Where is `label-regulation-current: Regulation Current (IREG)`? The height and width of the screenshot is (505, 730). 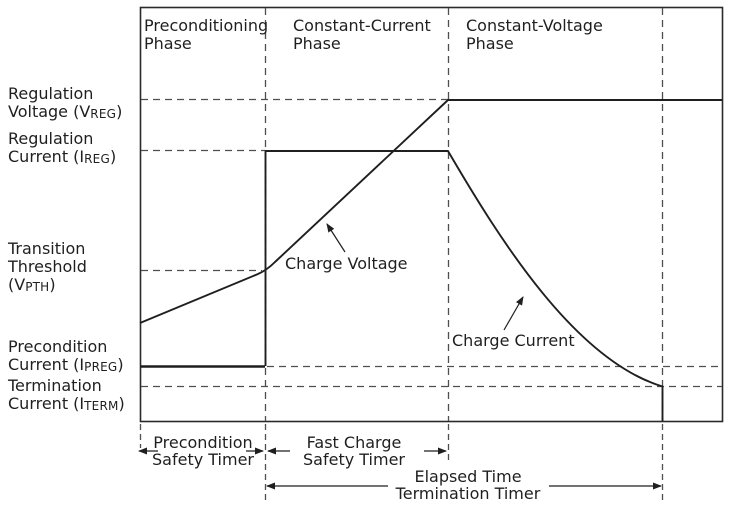 label-regulation-current: Regulation Current (IREG) is located at coordinates (62, 148).